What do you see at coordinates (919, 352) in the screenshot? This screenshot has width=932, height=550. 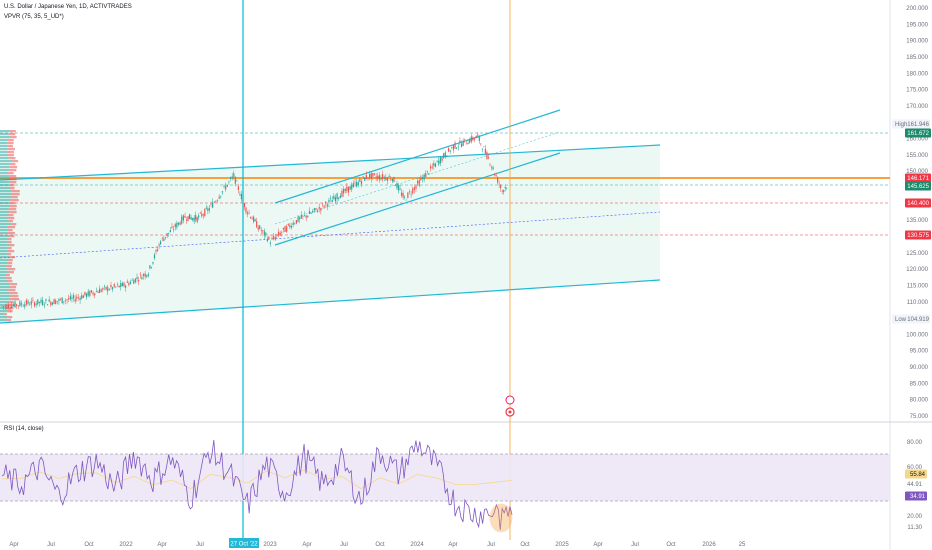 I see `price-tick-label: 95.000` at bounding box center [919, 352].